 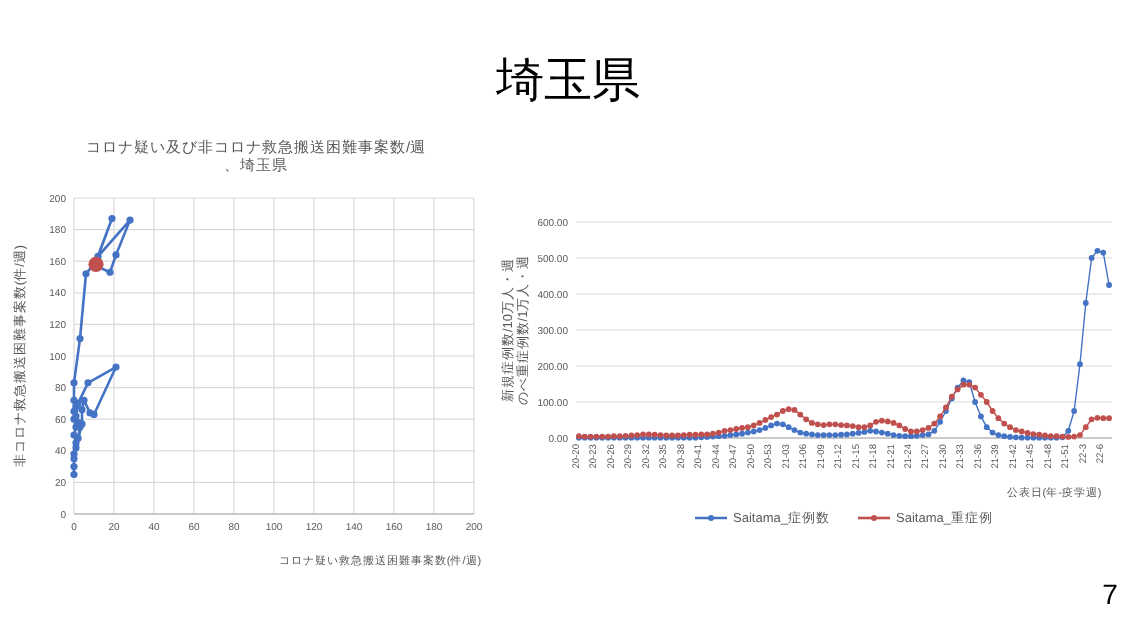 I want to click on text: 7, so click(x=1110, y=594).